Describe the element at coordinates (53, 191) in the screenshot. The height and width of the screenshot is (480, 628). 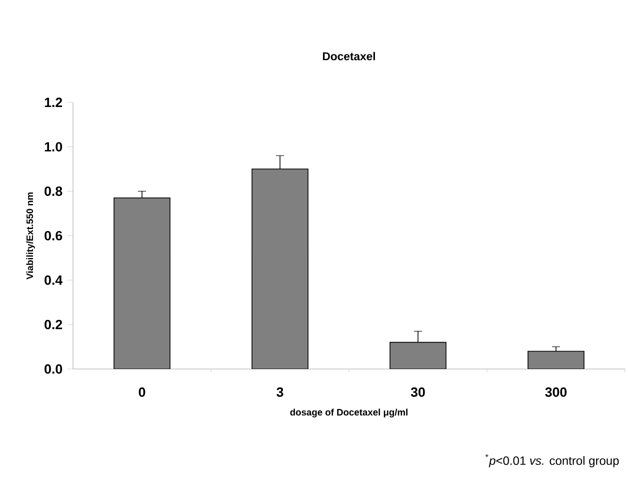
I see `y-tick-label: 0.8` at that location.